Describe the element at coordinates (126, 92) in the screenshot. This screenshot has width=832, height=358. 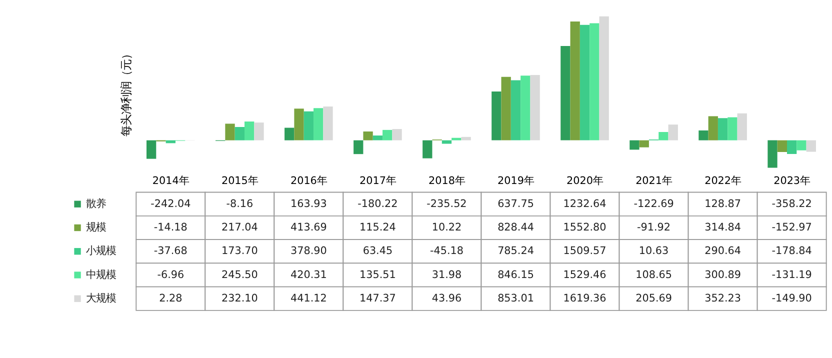
I see `y-axis-title: 每头净利润（元）` at that location.